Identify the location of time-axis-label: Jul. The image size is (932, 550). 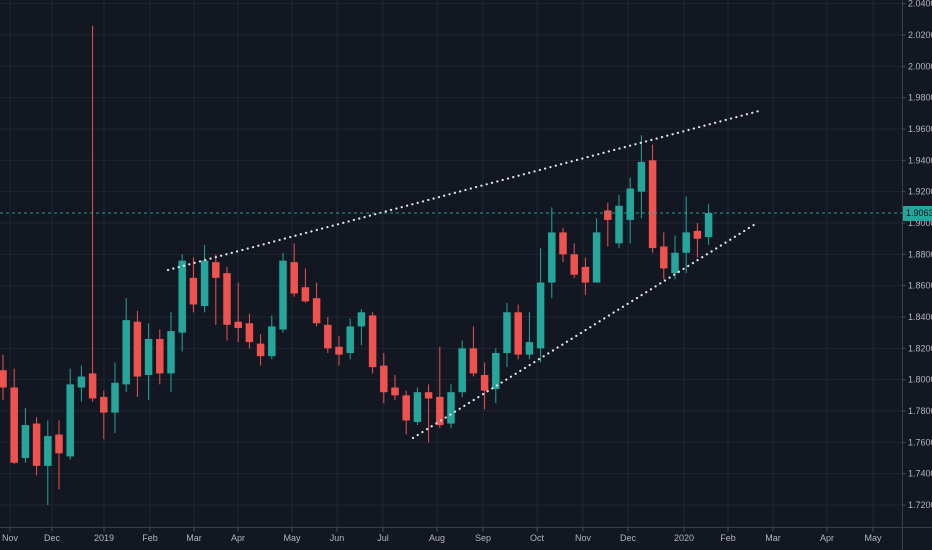
(383, 538).